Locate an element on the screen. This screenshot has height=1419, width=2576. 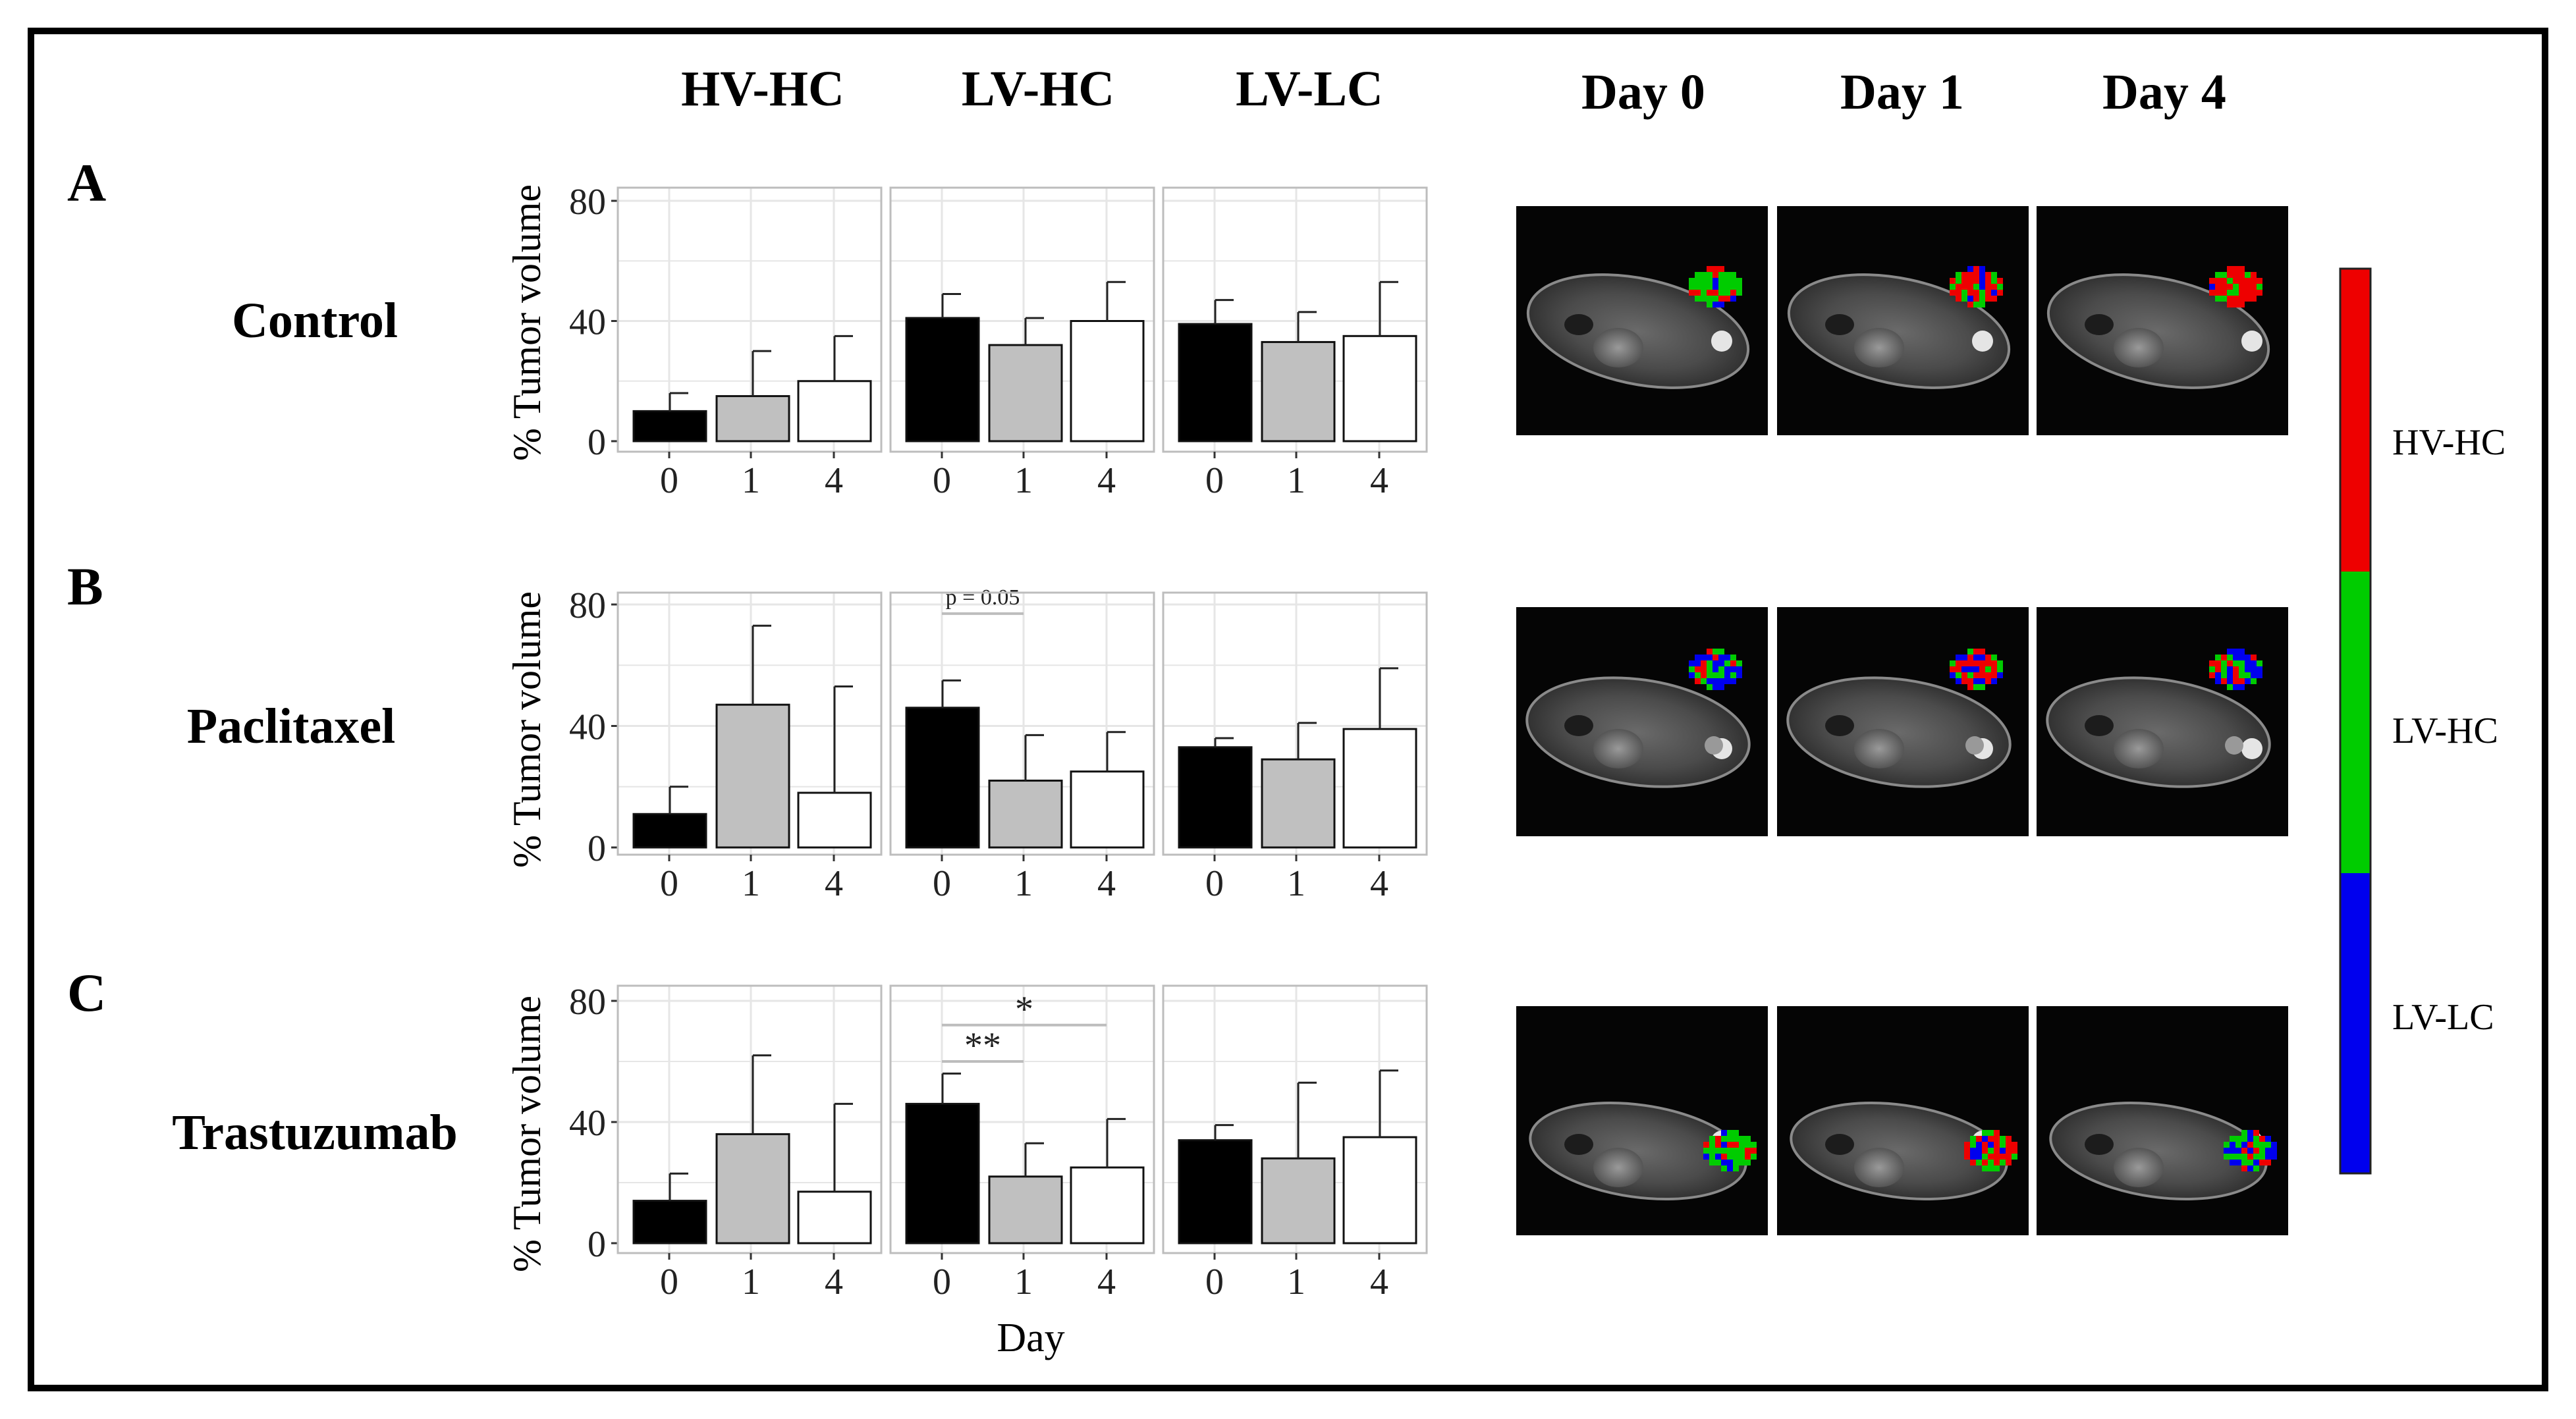
chart-panel-c-lv-lc: 0 1 4 is located at coordinates (1295, 1143).